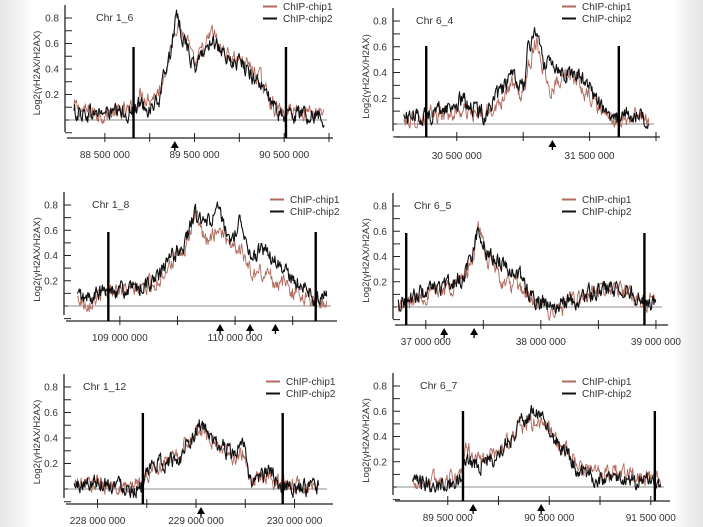  Describe the element at coordinates (17, 263) in the screenshot. I see `left-edge-shading` at that location.